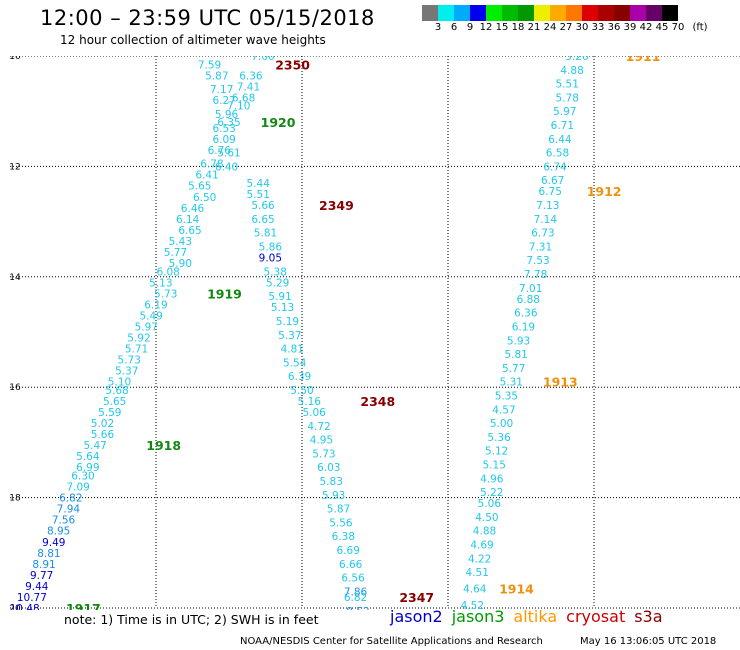 This screenshot has height=650, width=740. What do you see at coordinates (547, 206) in the screenshot?
I see `wave-height-value: 7.13` at bounding box center [547, 206].